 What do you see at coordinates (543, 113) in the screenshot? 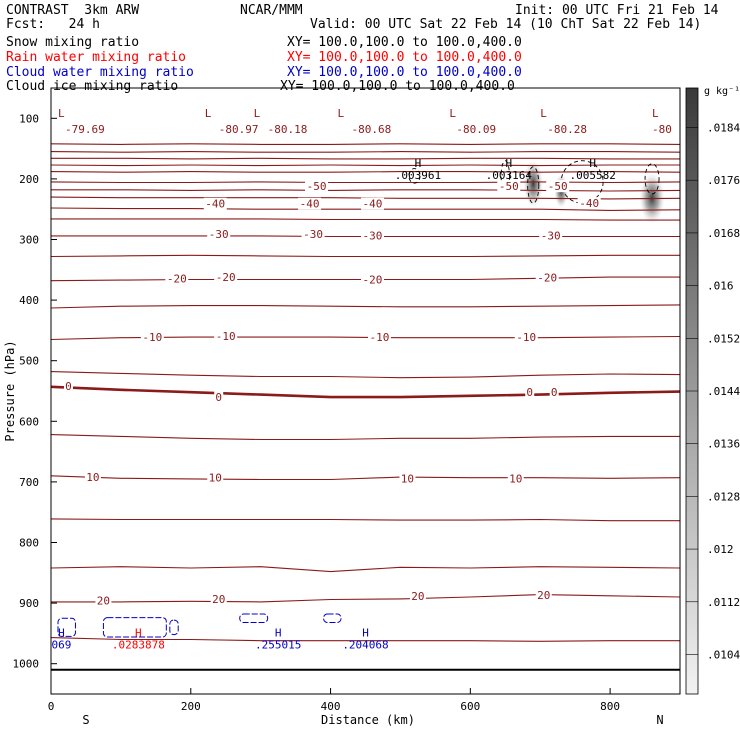
I see `low-marker-5: L` at bounding box center [543, 113].